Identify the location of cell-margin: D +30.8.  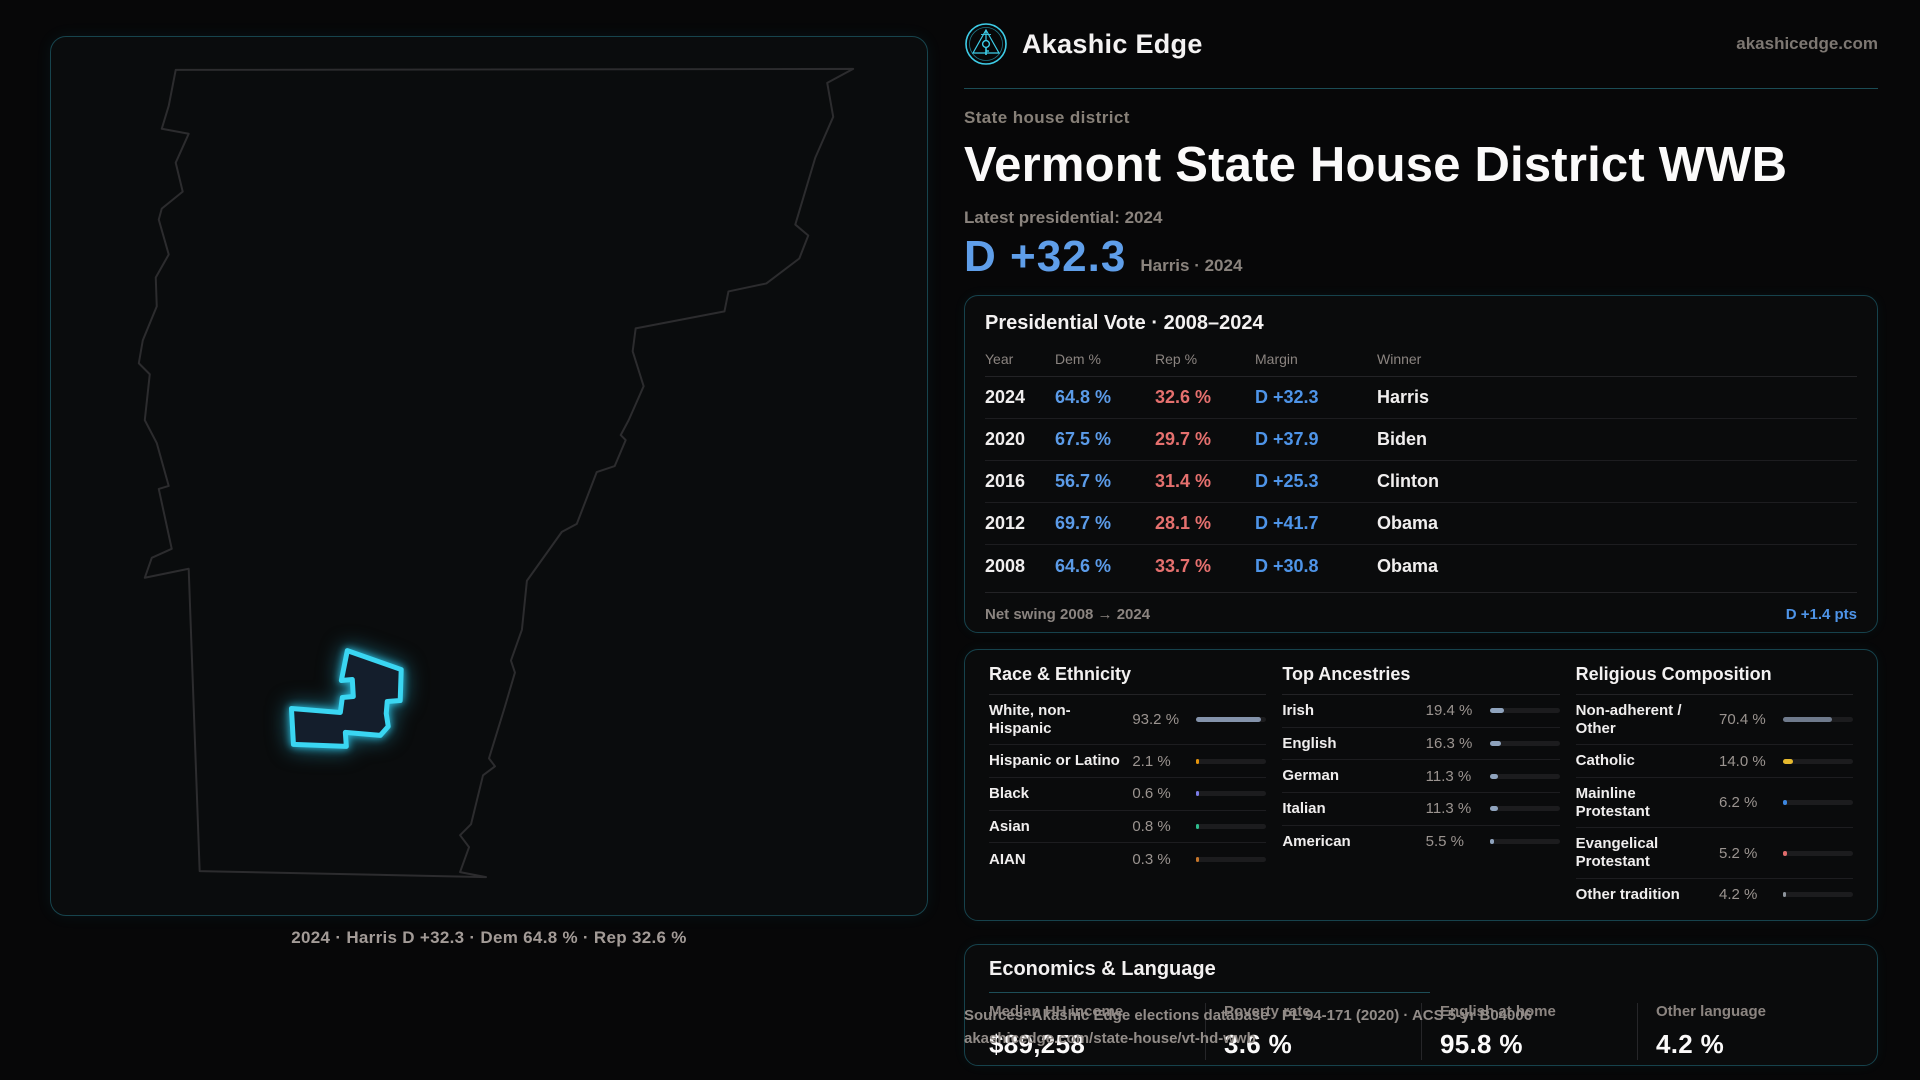
(1287, 565).